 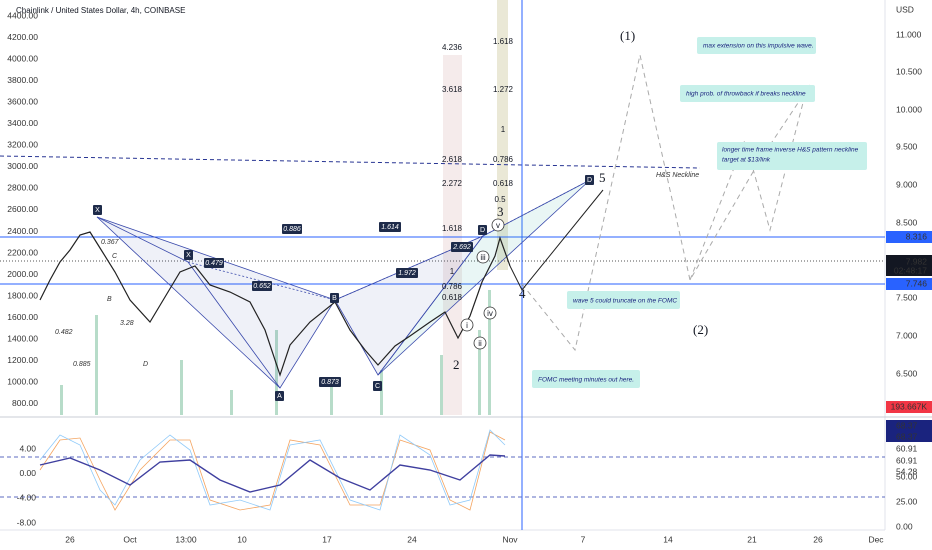 What do you see at coordinates (22, 166) in the screenshot?
I see `left-axis-label: 3000.00` at bounding box center [22, 166].